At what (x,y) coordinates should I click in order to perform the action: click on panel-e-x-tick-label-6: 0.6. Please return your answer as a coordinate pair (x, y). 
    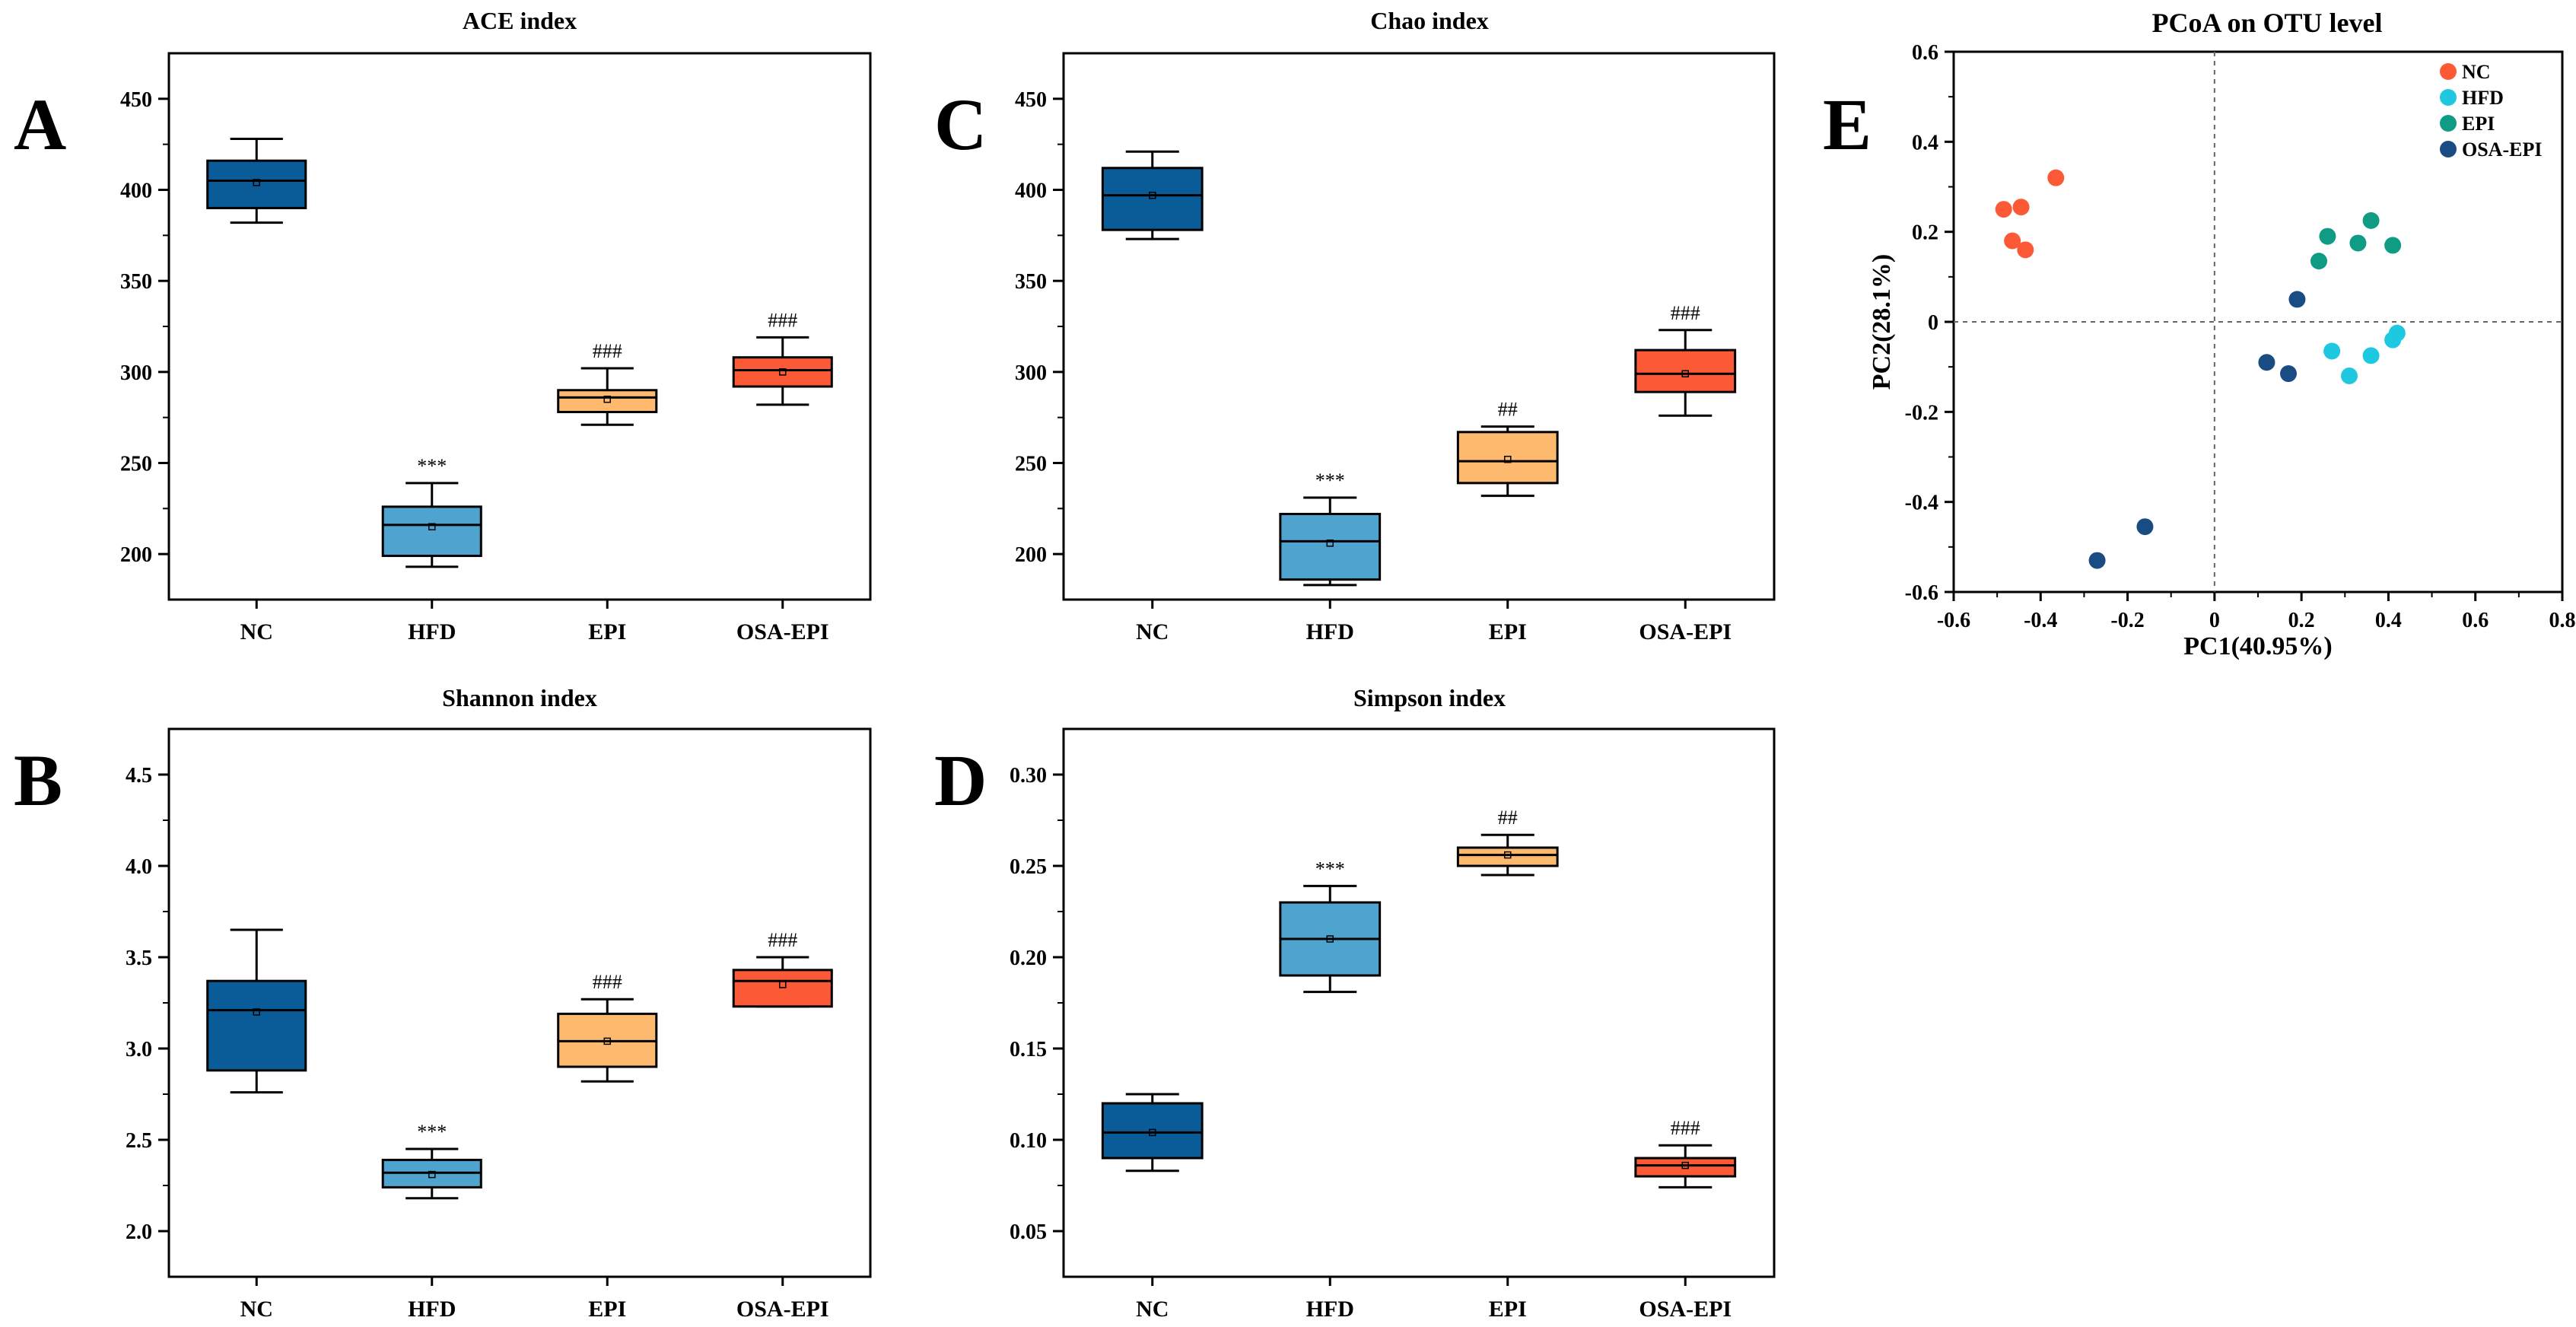
    Looking at the image, I should click on (2475, 620).